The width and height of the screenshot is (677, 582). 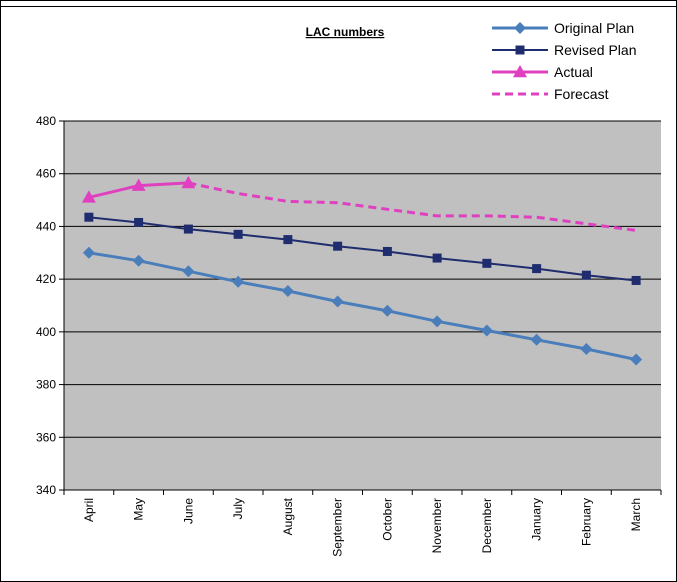 I want to click on x-tick-label: October, so click(x=387, y=519).